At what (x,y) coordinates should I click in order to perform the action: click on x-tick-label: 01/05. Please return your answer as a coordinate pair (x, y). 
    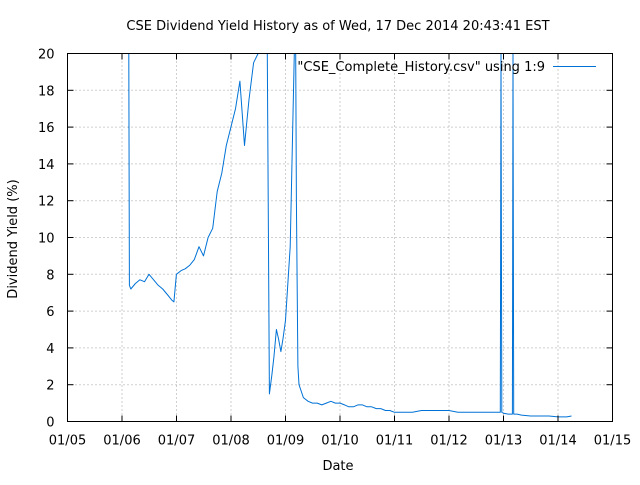
    Looking at the image, I should click on (67, 441).